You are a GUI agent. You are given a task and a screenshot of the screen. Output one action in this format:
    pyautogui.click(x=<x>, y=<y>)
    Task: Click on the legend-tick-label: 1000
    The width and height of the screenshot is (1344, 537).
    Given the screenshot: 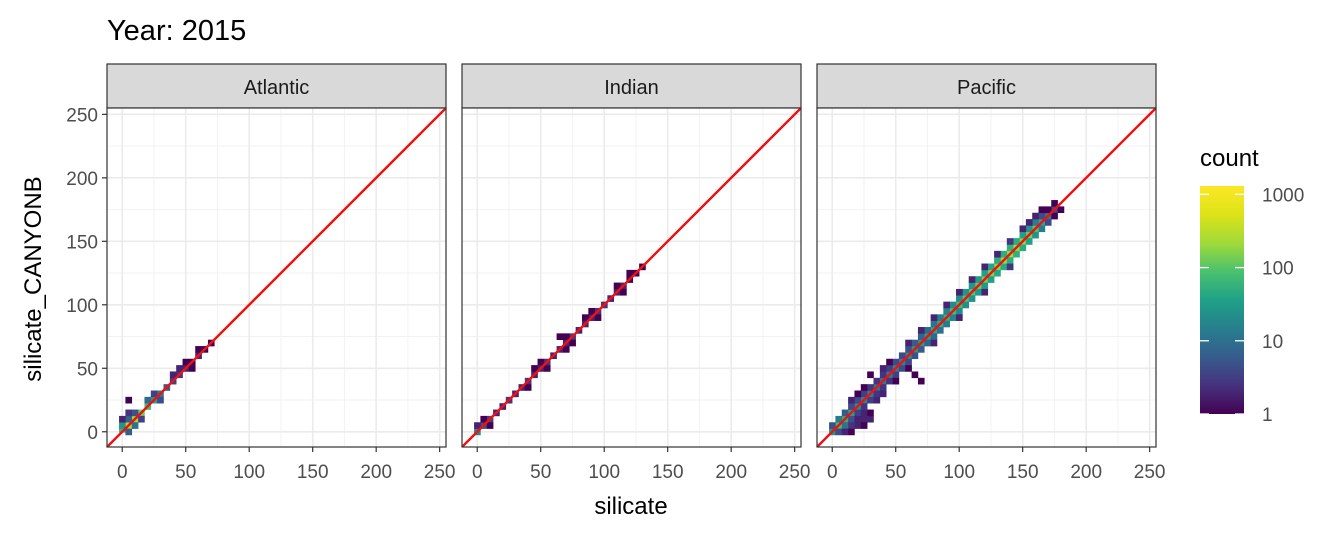 What is the action you would take?
    pyautogui.click(x=1283, y=195)
    